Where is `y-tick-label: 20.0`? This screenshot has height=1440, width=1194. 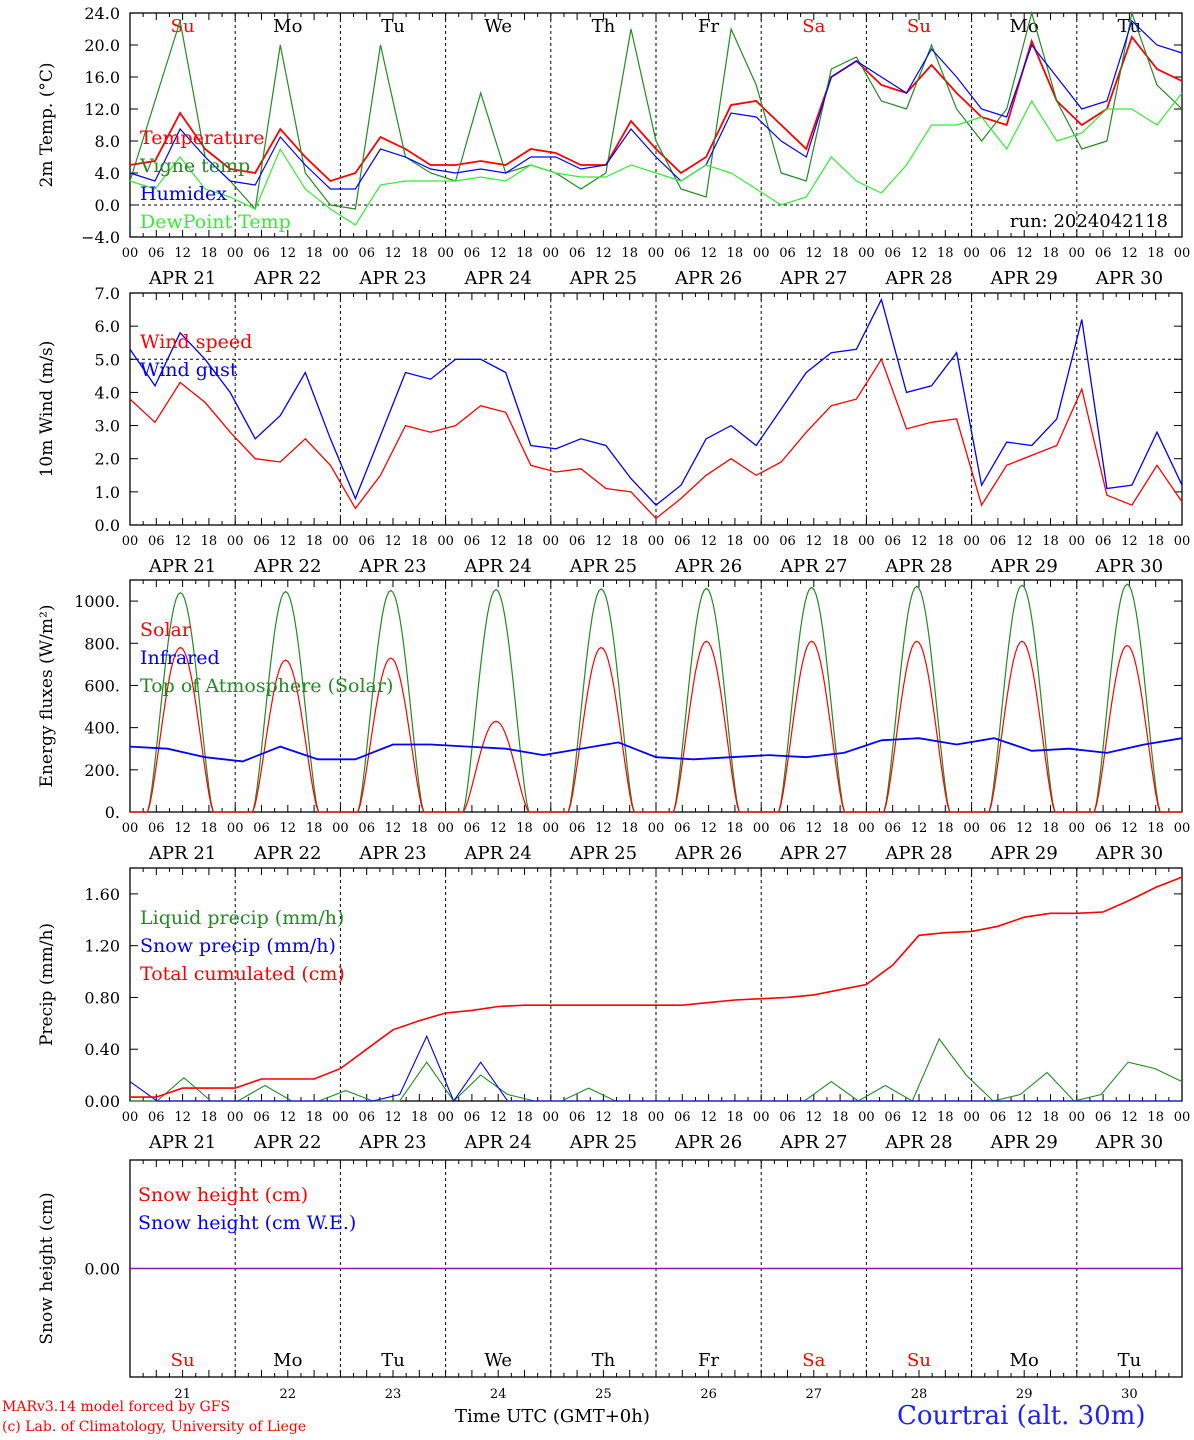
y-tick-label: 20.0 is located at coordinates (102, 45).